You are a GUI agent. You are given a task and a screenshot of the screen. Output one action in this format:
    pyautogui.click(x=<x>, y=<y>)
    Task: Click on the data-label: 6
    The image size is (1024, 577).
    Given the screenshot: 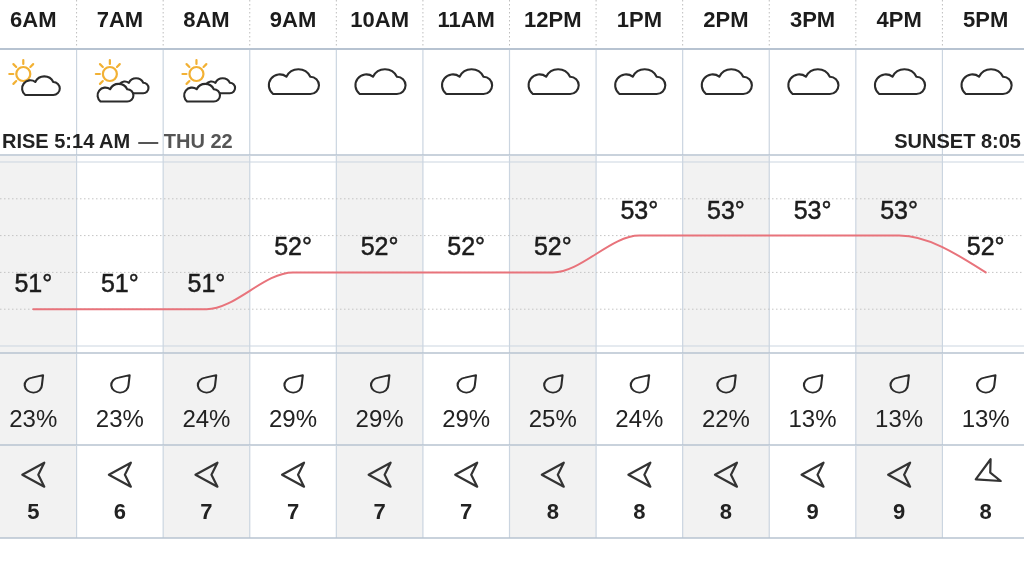 What is the action you would take?
    pyautogui.click(x=119, y=512)
    